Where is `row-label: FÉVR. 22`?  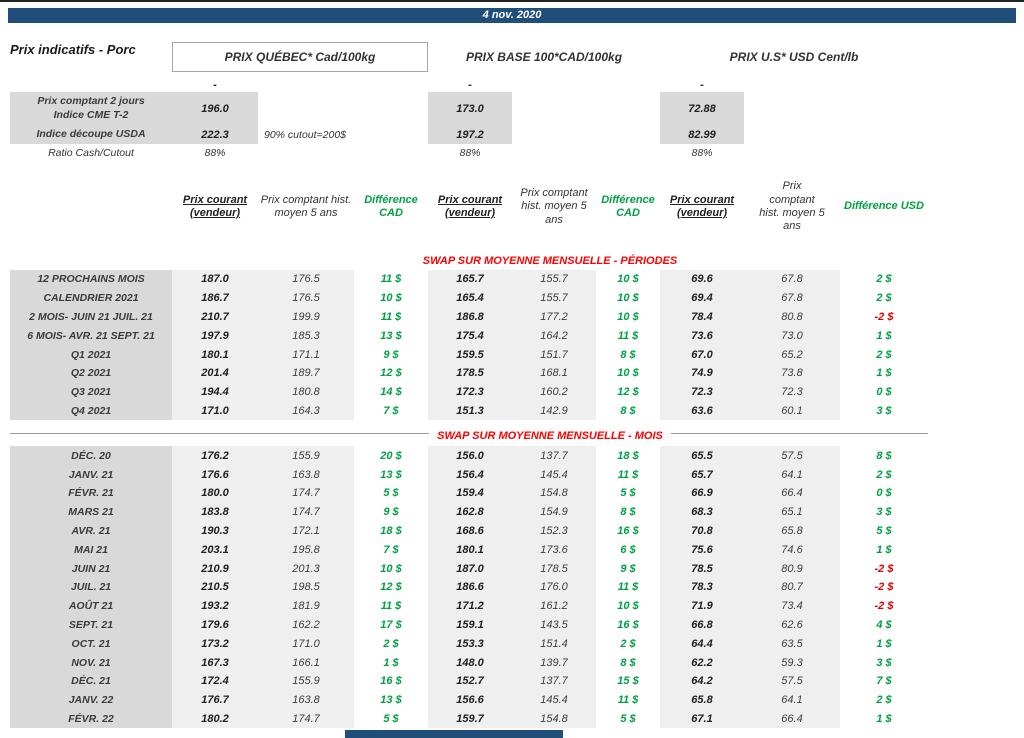
row-label: FÉVR. 22 is located at coordinates (91, 719).